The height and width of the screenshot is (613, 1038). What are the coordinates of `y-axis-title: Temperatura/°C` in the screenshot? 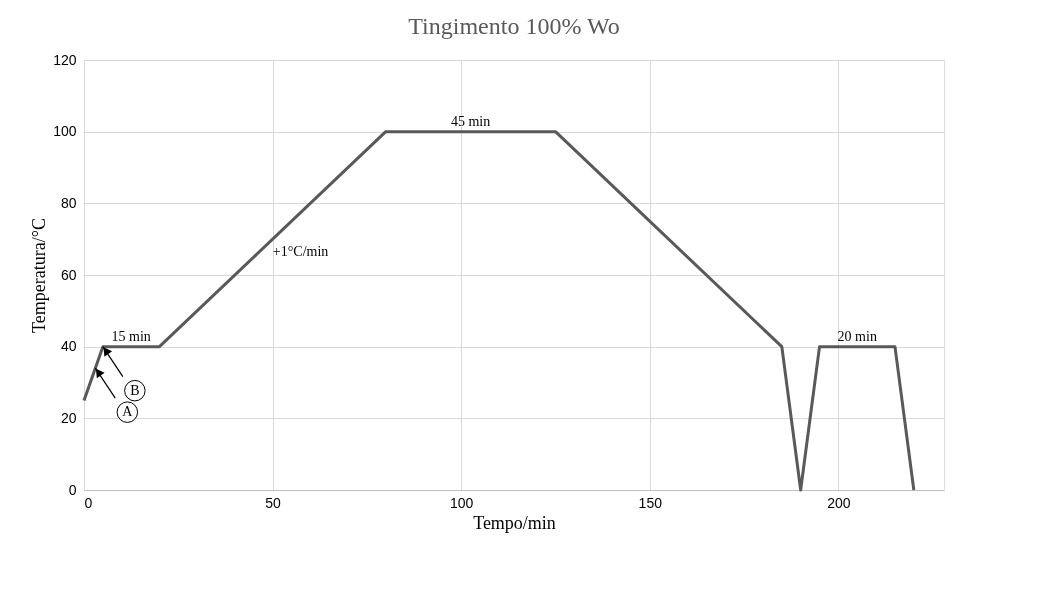 It's located at (39, 275).